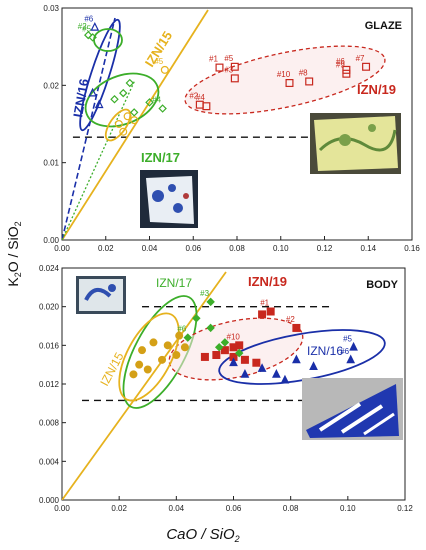 Image resolution: width=426 pixels, height=550 pixels. What do you see at coordinates (405, 508) in the screenshot?
I see `body-x-tick-label: 0.12` at bounding box center [405, 508].